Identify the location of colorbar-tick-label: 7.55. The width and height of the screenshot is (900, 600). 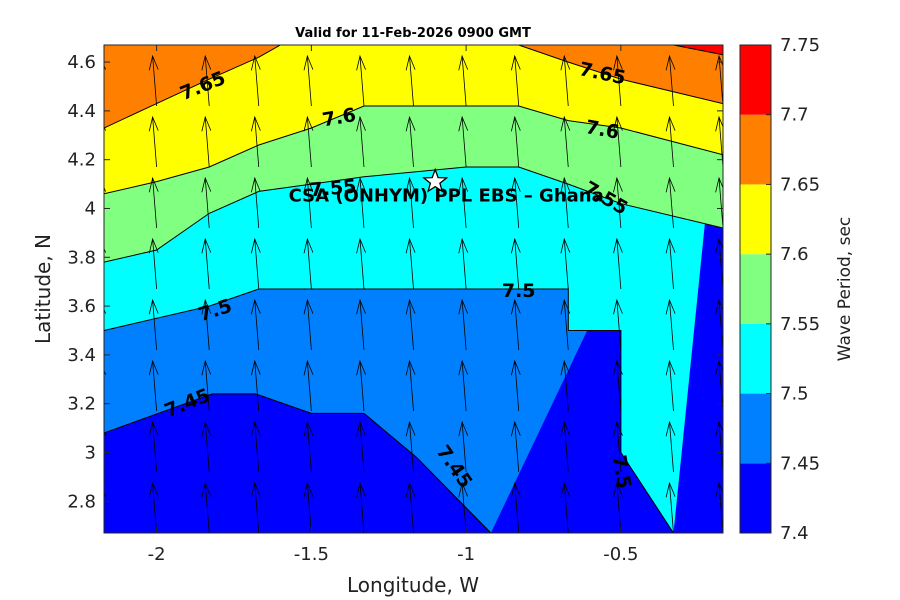
(800, 324).